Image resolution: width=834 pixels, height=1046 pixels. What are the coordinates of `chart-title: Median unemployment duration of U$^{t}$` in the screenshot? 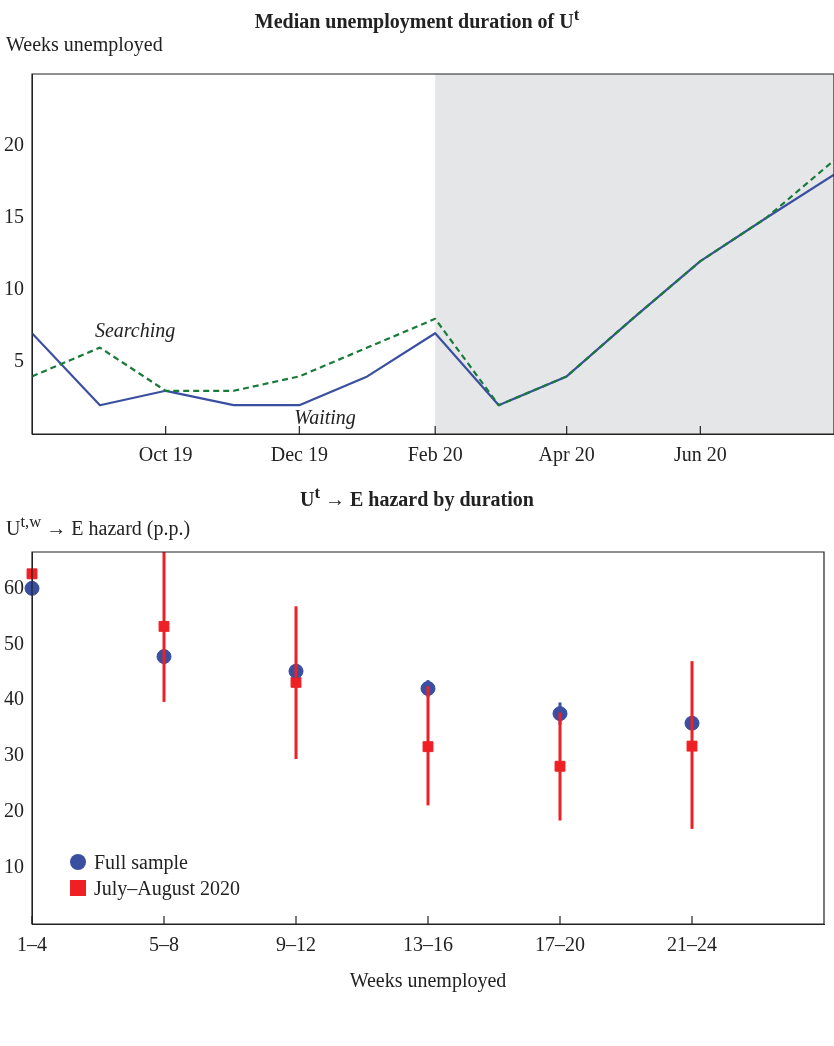 It's located at (417, 18).